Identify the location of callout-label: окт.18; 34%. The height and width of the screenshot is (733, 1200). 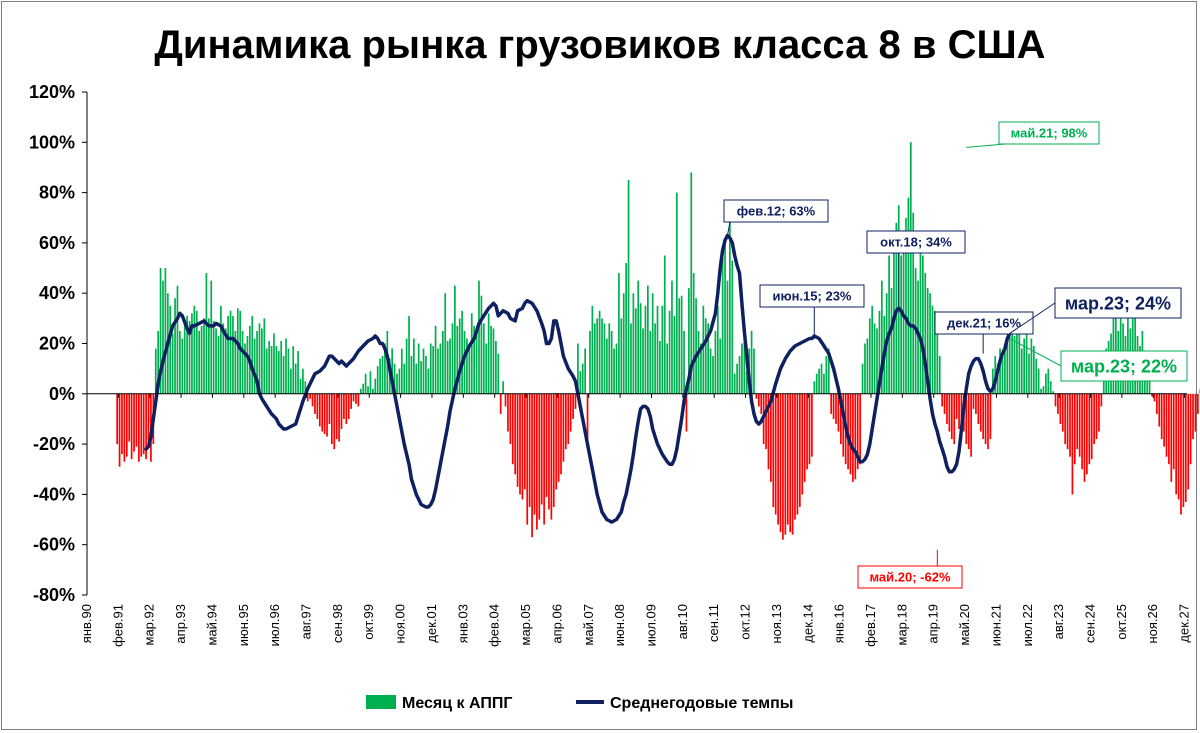
(916, 242).